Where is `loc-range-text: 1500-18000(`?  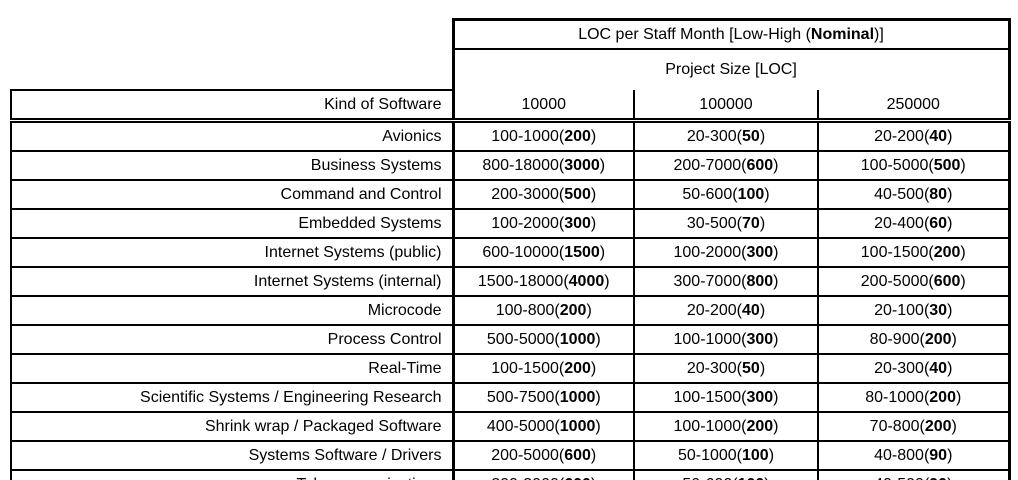
loc-range-text: 1500-18000( is located at coordinates (523, 281).